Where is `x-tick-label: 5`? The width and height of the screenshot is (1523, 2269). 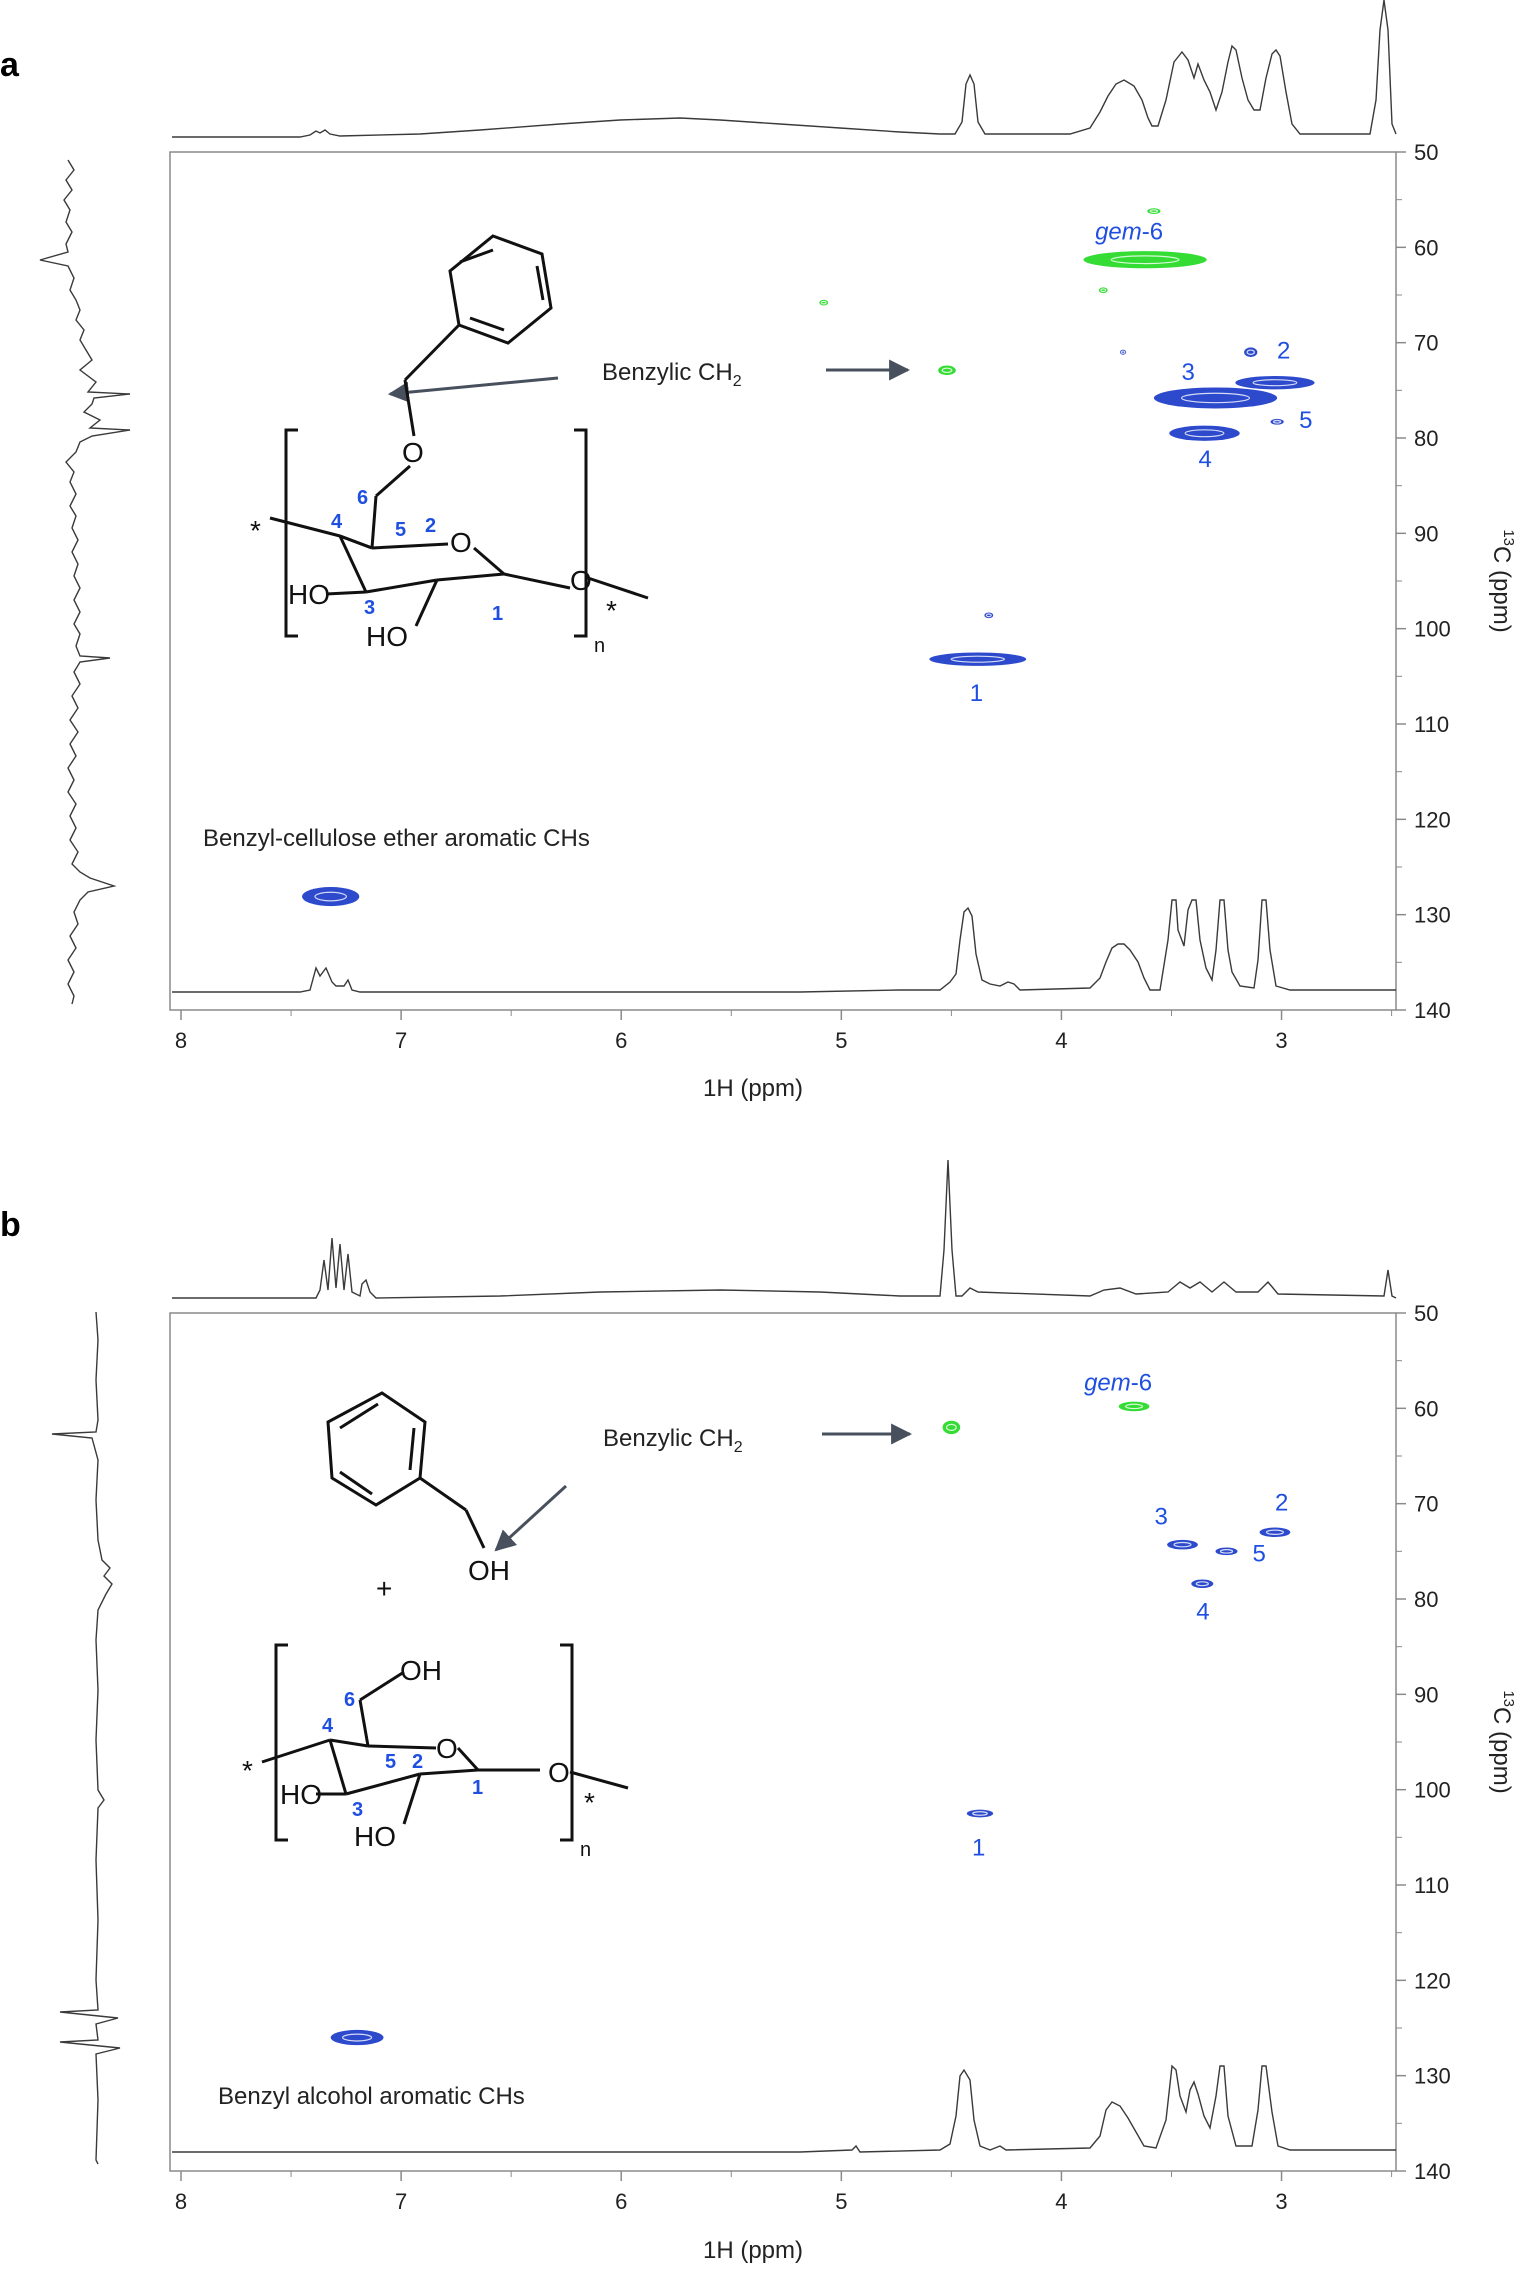
x-tick-label: 5 is located at coordinates (841, 1040).